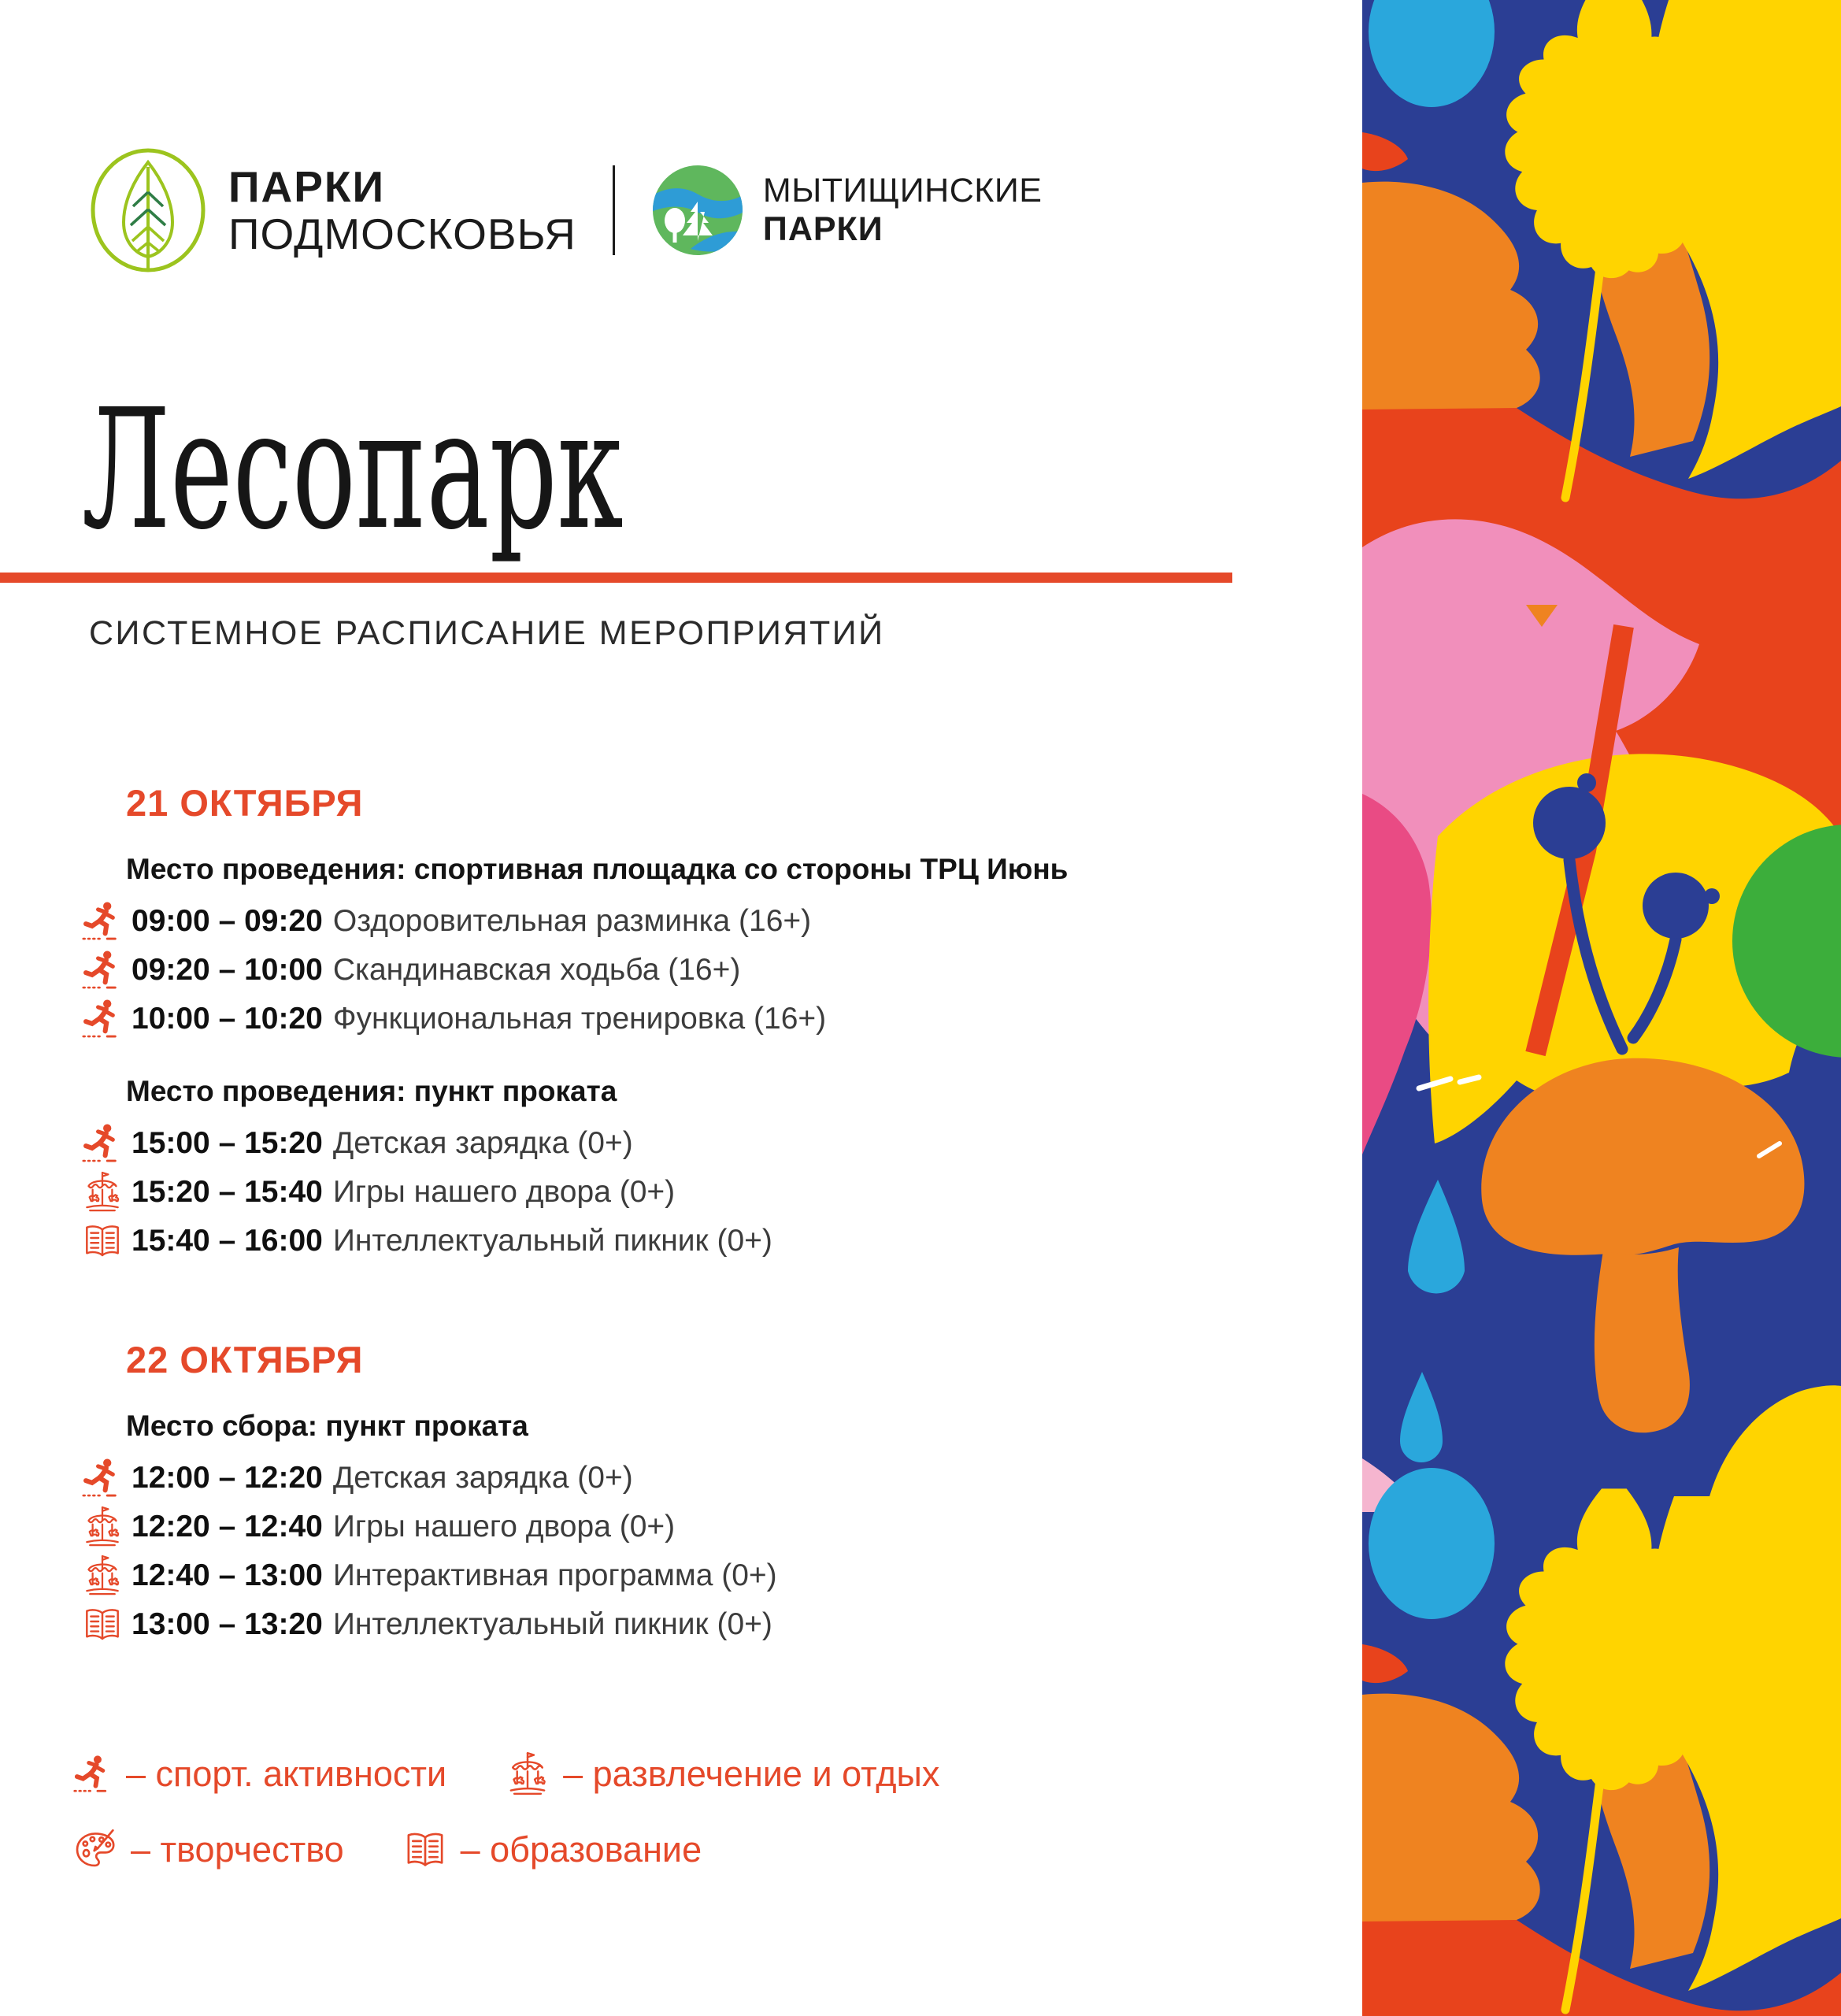  Describe the element at coordinates (227, 1019) in the screenshot. I see `event-time: 10:00 – 10:20` at that location.